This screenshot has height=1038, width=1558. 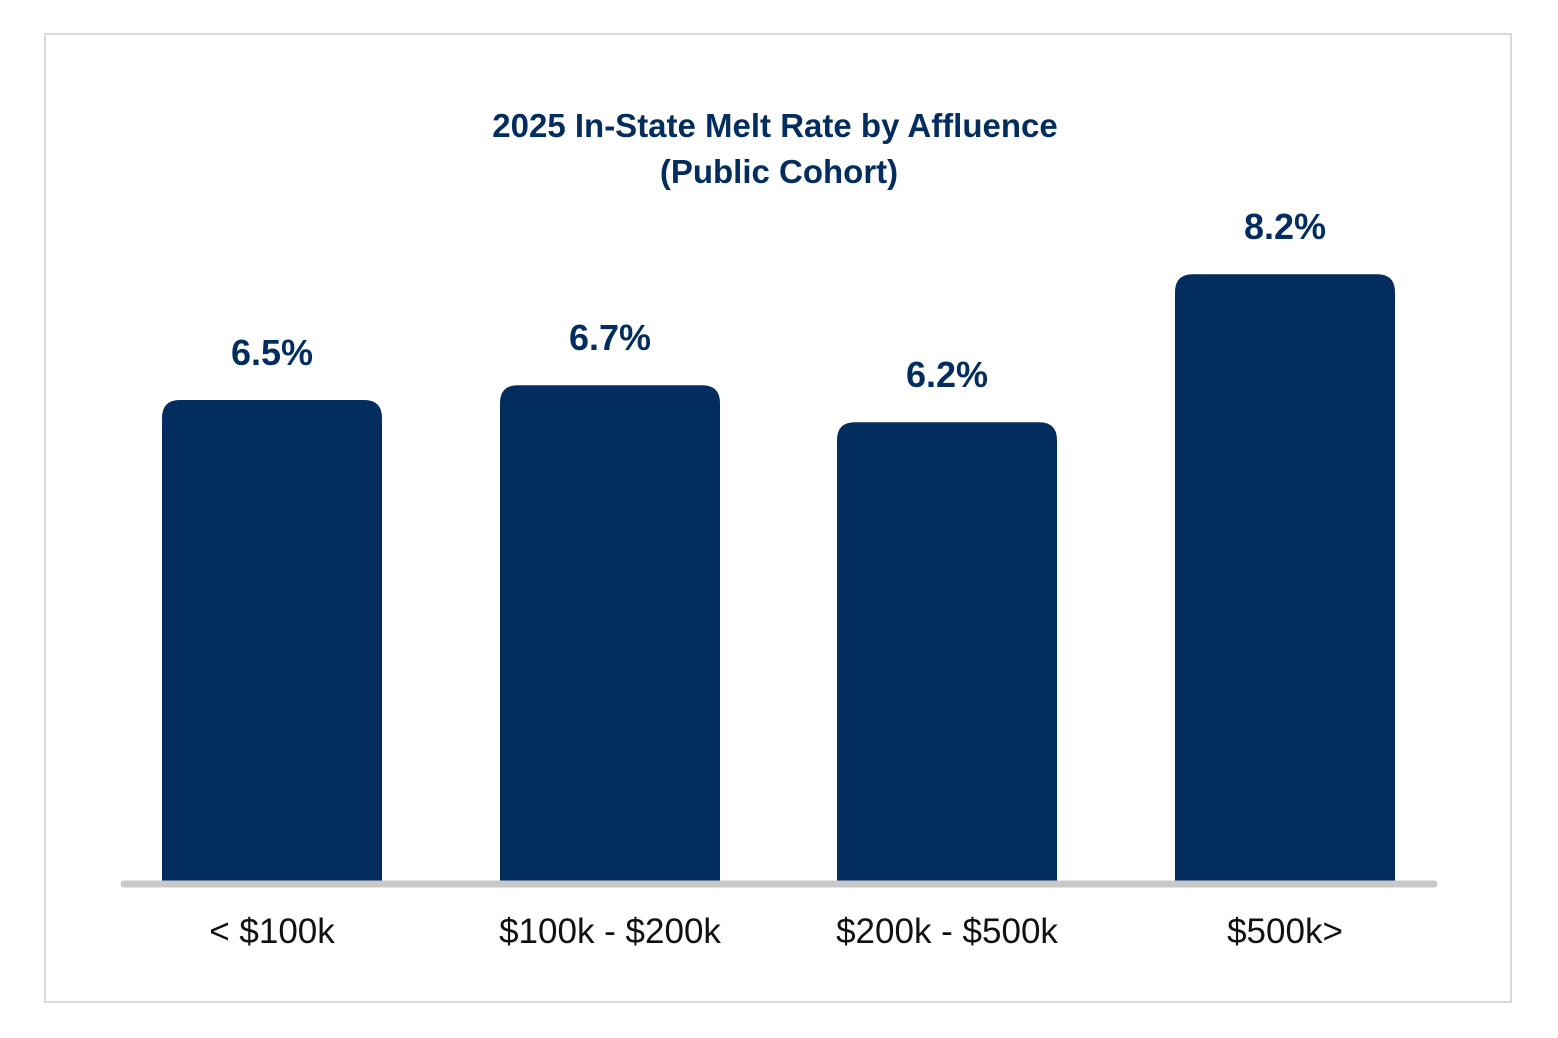 I want to click on category-label-1: < $100k, so click(x=272, y=931).